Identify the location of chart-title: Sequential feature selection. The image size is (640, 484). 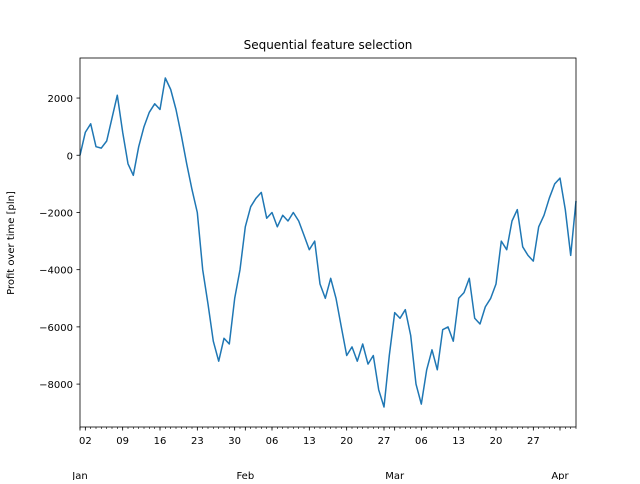
(328, 45).